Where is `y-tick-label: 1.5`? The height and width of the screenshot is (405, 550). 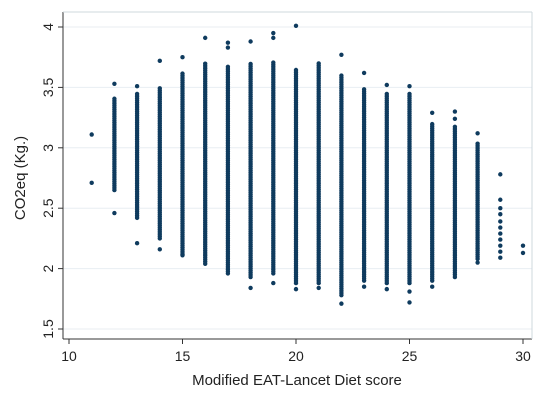
y-tick-label: 1.5 is located at coordinates (48, 329).